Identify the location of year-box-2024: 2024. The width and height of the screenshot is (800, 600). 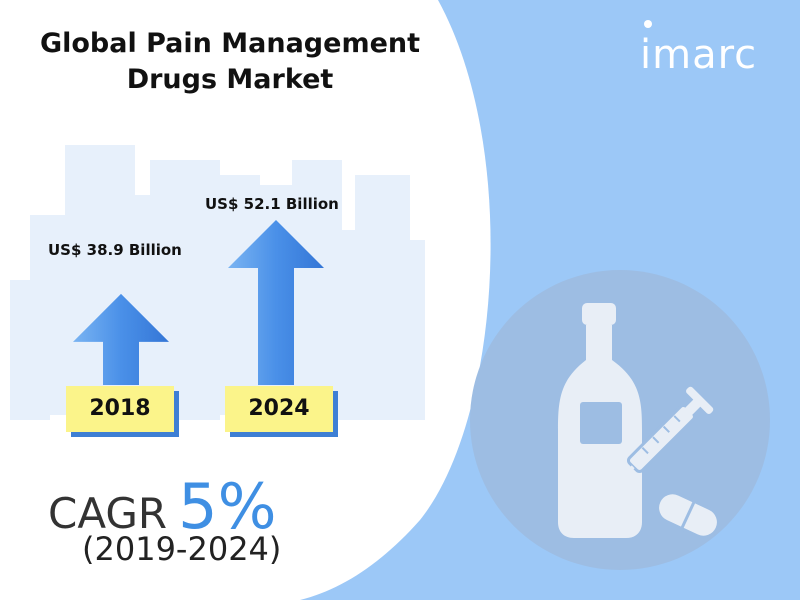
(279, 409).